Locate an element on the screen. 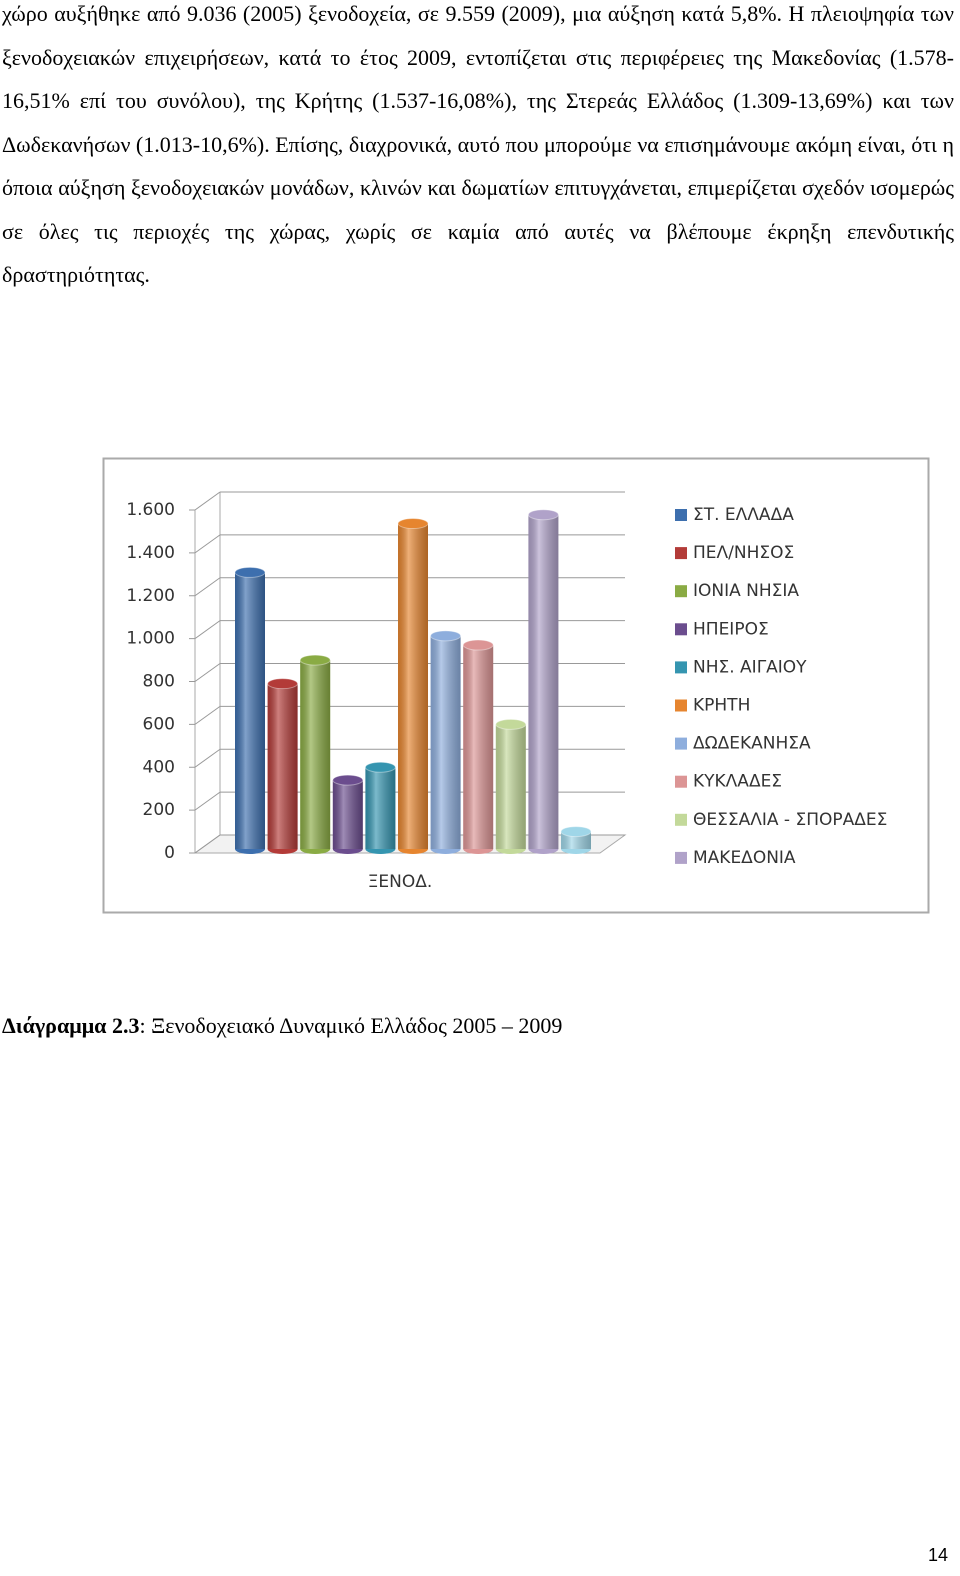 This screenshot has height=1576, width=960. y-tick-label: 400 is located at coordinates (159, 767).